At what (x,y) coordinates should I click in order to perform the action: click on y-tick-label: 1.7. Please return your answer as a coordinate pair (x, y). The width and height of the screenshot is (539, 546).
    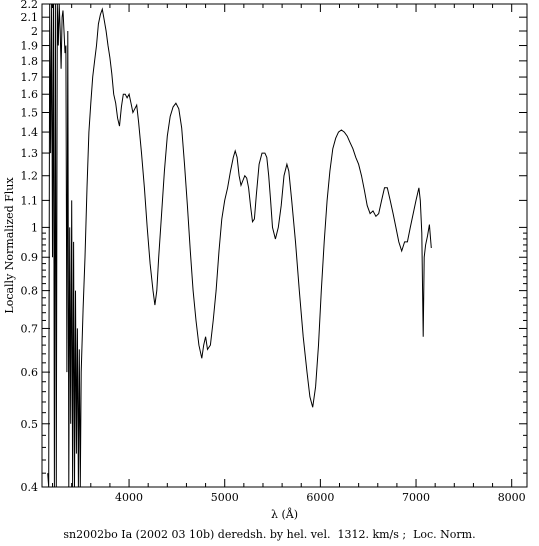
    Looking at the image, I should click on (30, 77).